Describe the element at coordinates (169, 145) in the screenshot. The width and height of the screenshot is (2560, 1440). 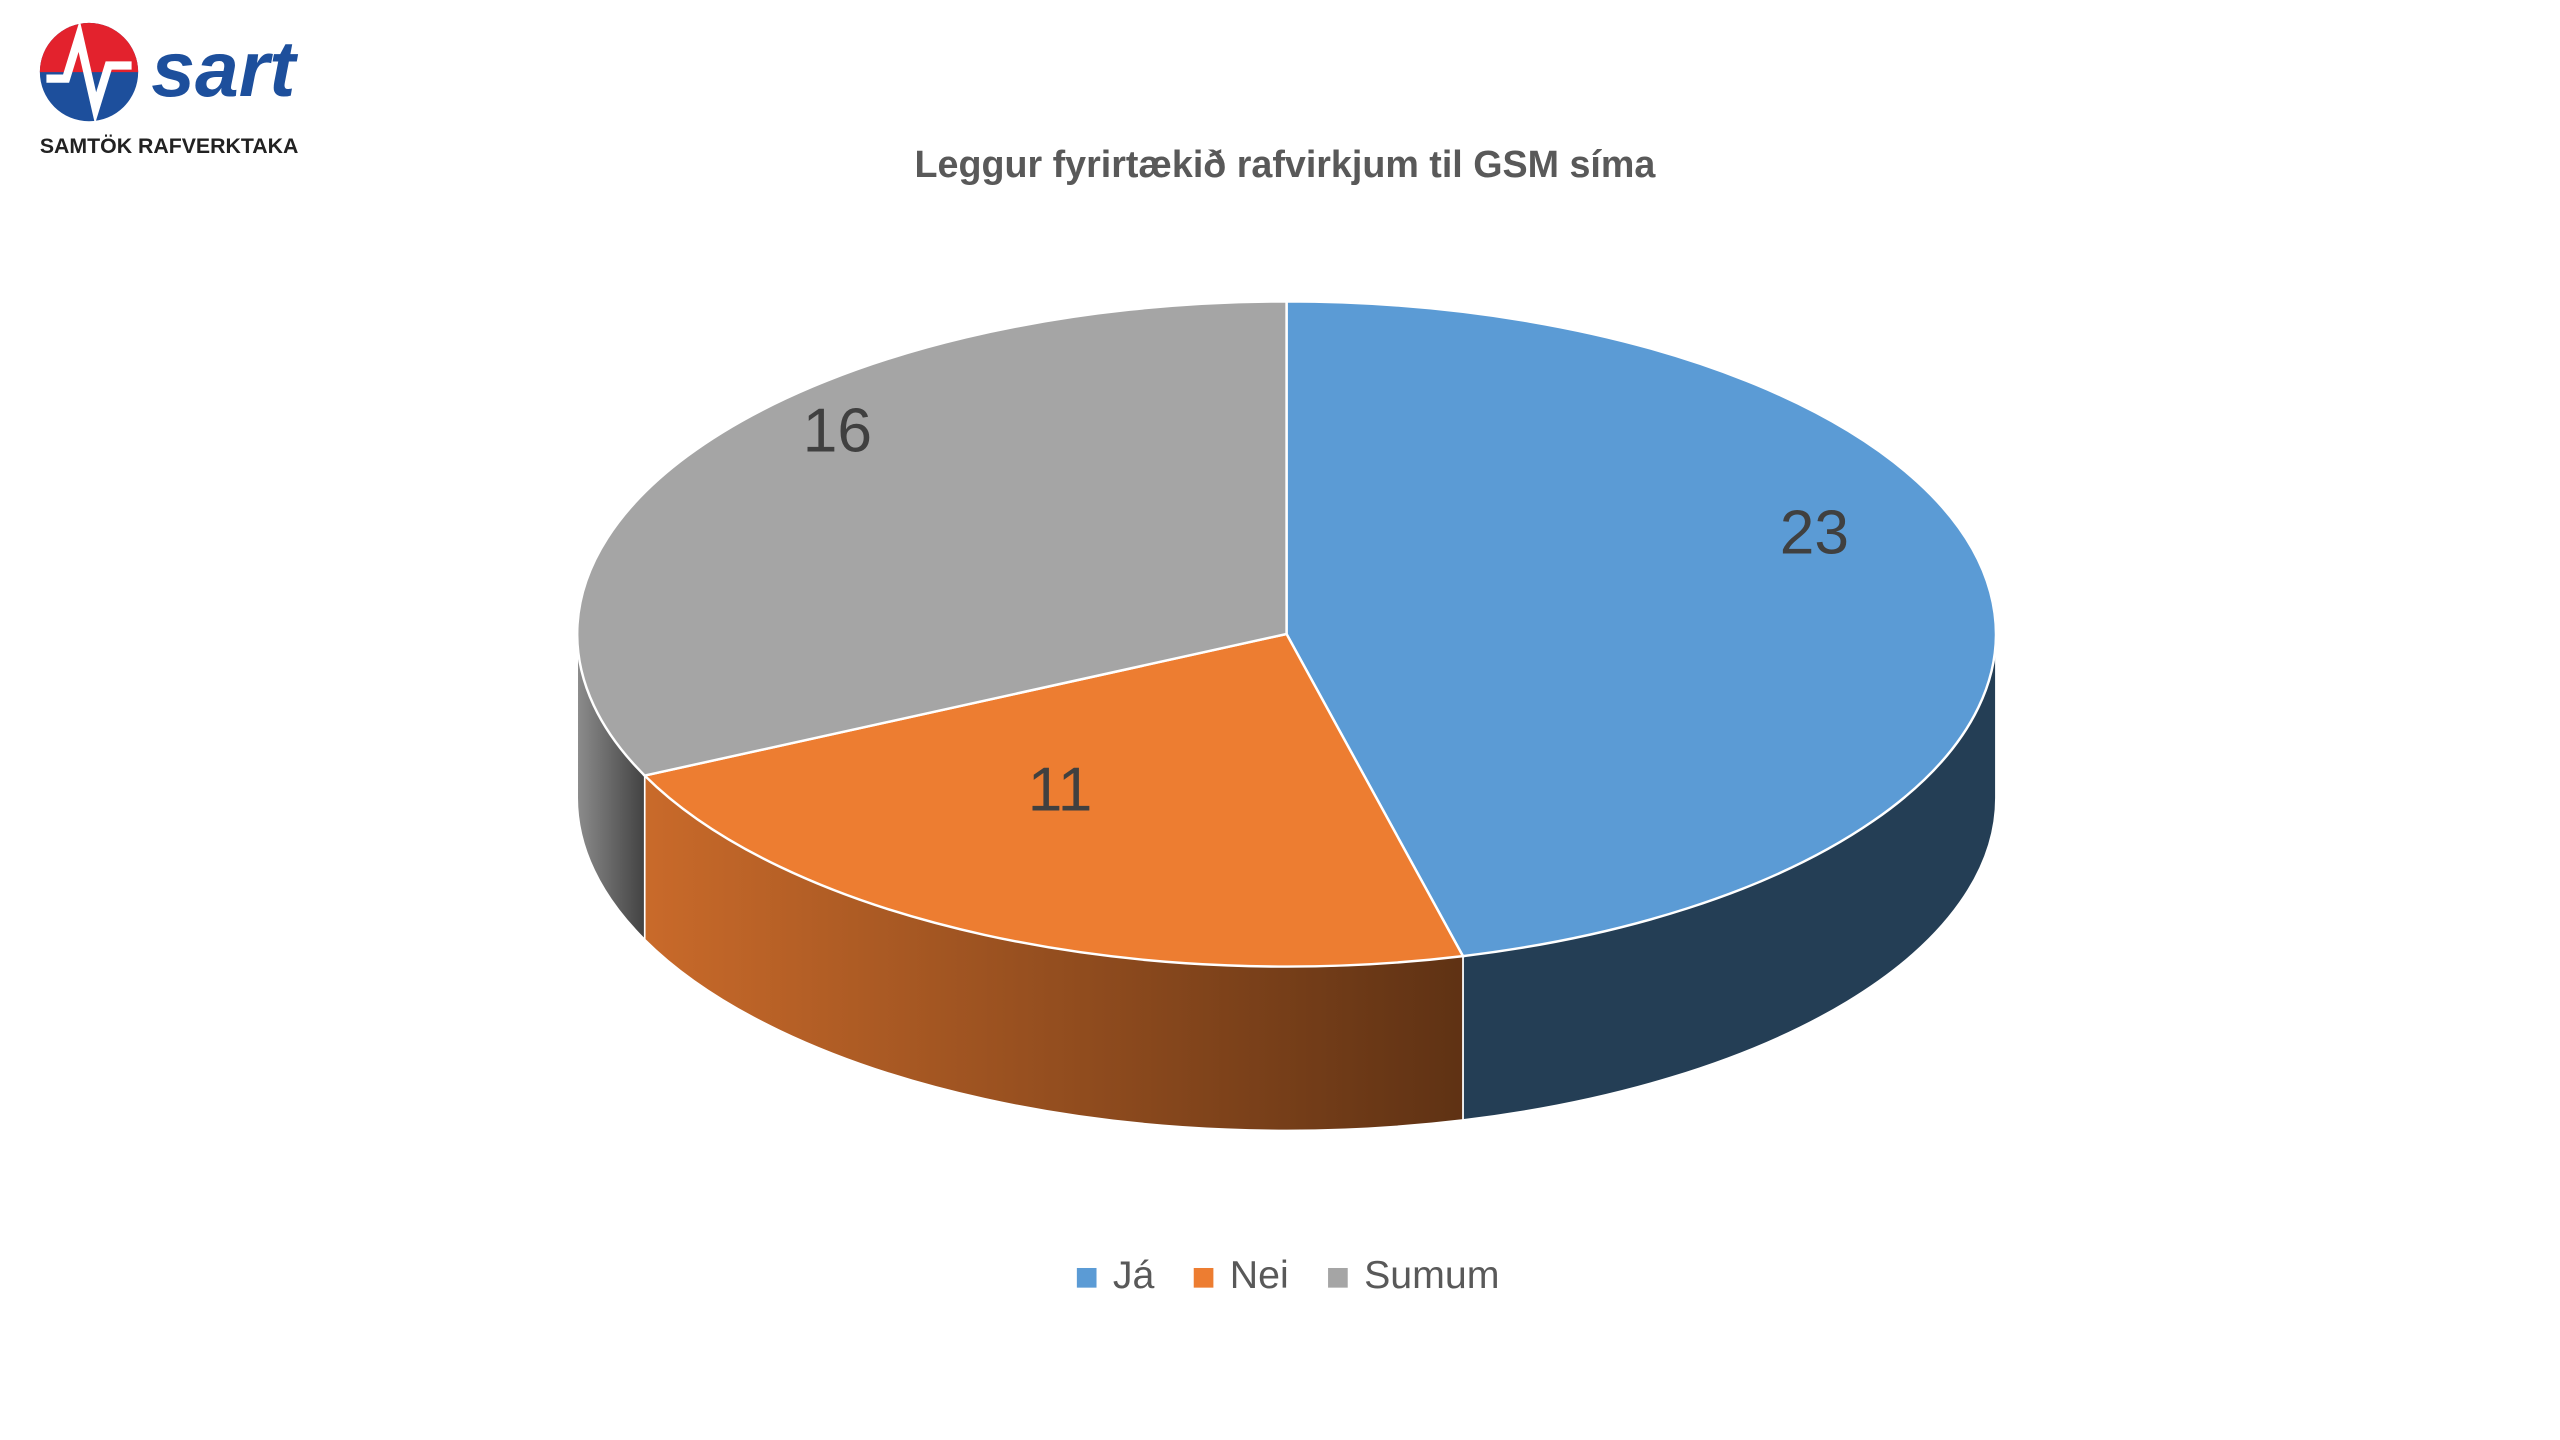
I see `logo-tagline: SAMTÖK RAFVERKTAKA` at that location.